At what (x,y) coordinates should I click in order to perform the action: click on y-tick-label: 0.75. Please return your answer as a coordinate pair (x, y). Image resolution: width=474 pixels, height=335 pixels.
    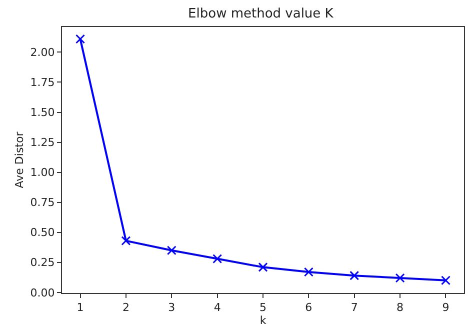
    Looking at the image, I should click on (42, 203).